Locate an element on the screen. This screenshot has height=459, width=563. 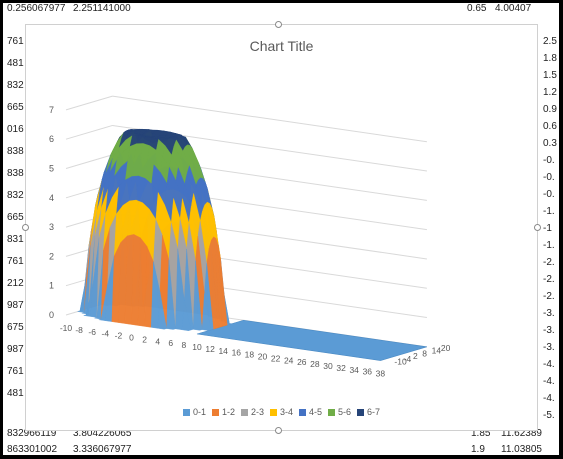
right-cell: 1.2 is located at coordinates (550, 92).